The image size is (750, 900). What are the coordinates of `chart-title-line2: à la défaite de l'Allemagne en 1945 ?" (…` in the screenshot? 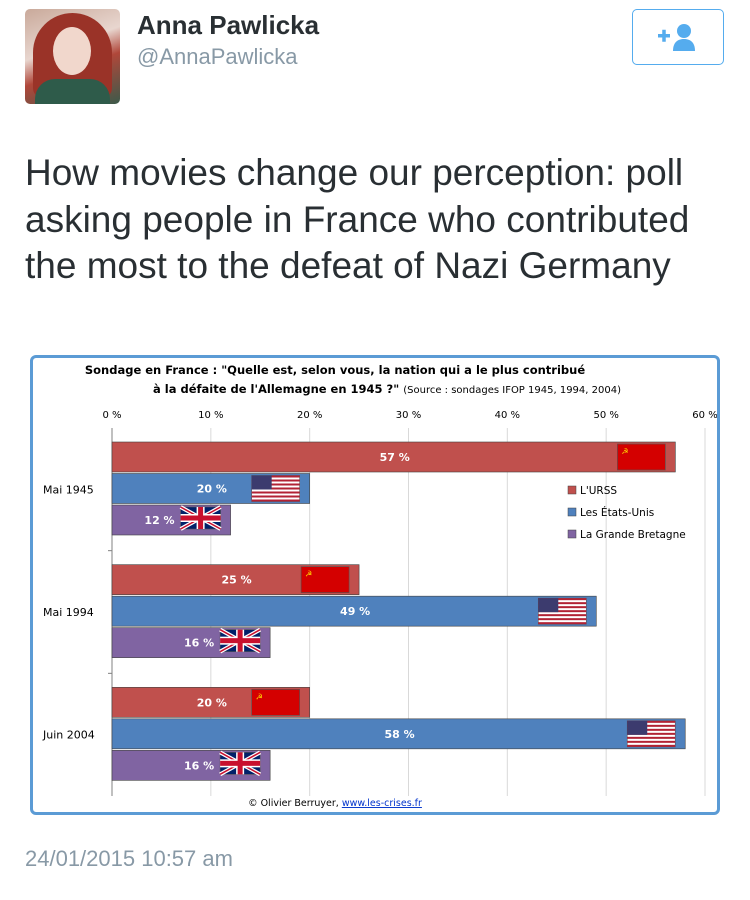 It's located at (387, 389).